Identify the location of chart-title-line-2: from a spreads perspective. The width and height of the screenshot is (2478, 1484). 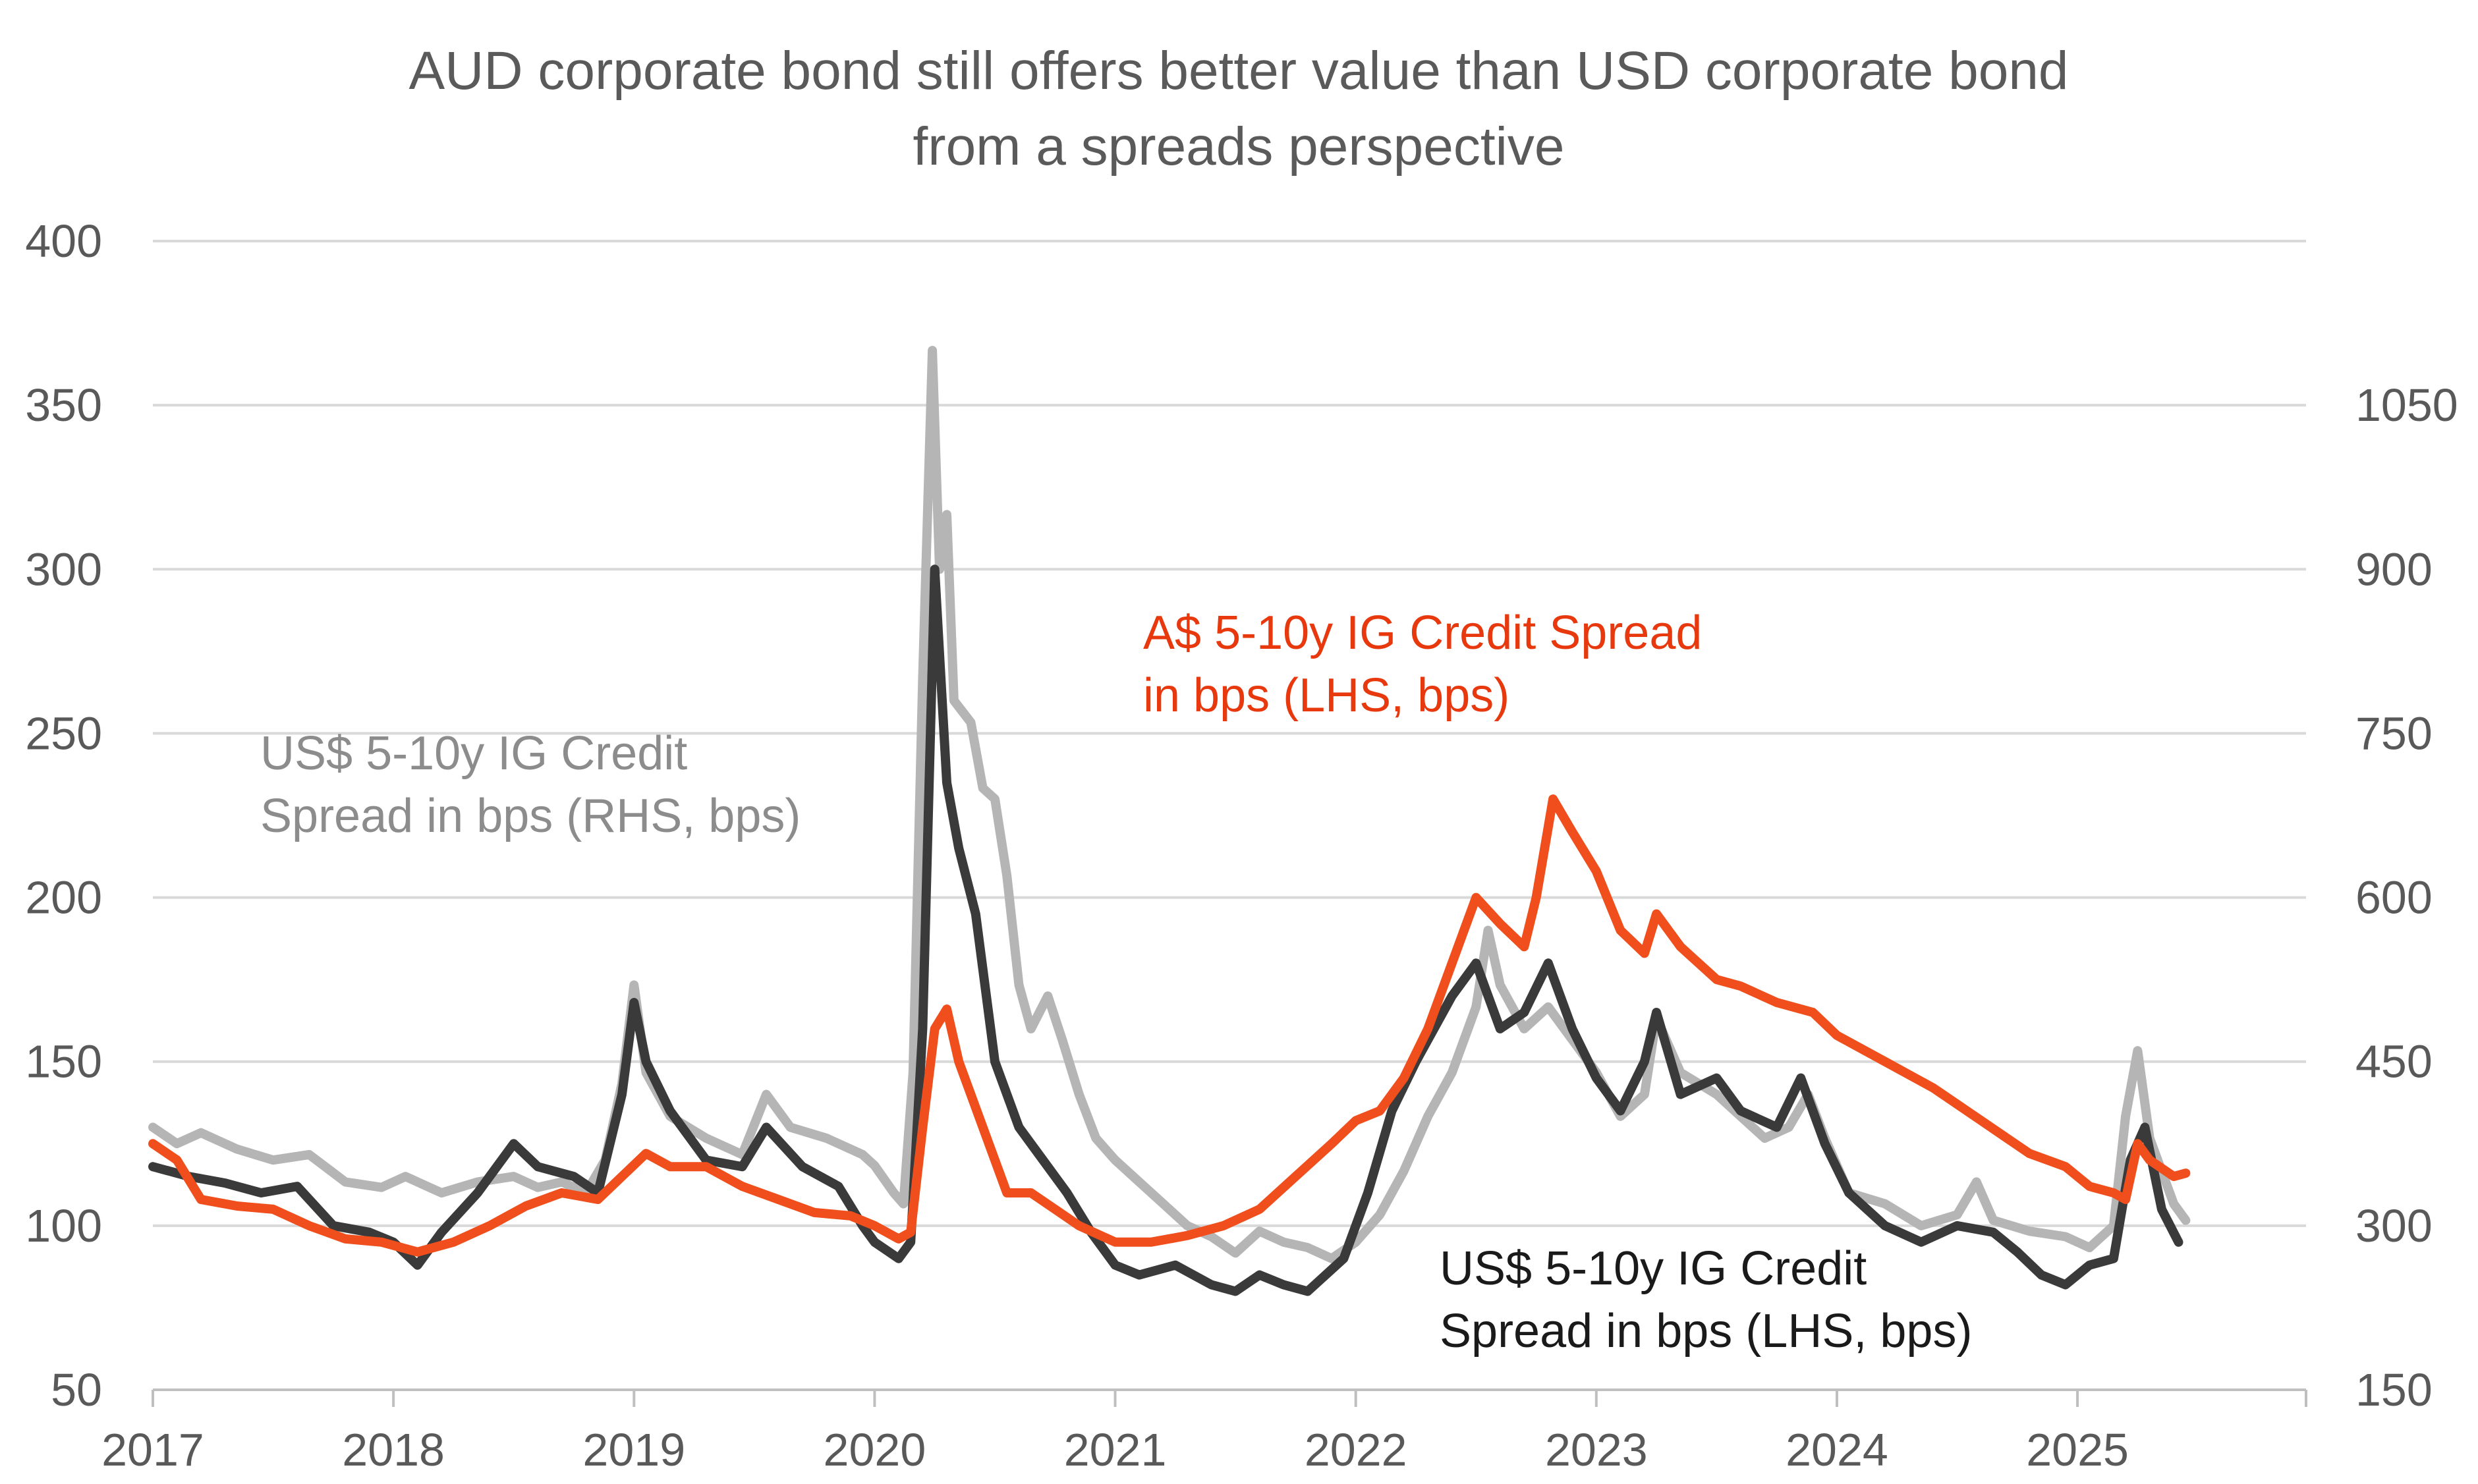
(1238, 147).